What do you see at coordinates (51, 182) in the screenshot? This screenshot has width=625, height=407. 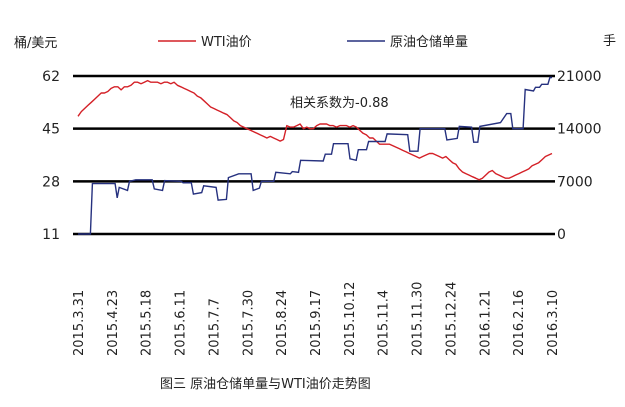 I see `left-axis-tick-label: 28` at bounding box center [51, 182].